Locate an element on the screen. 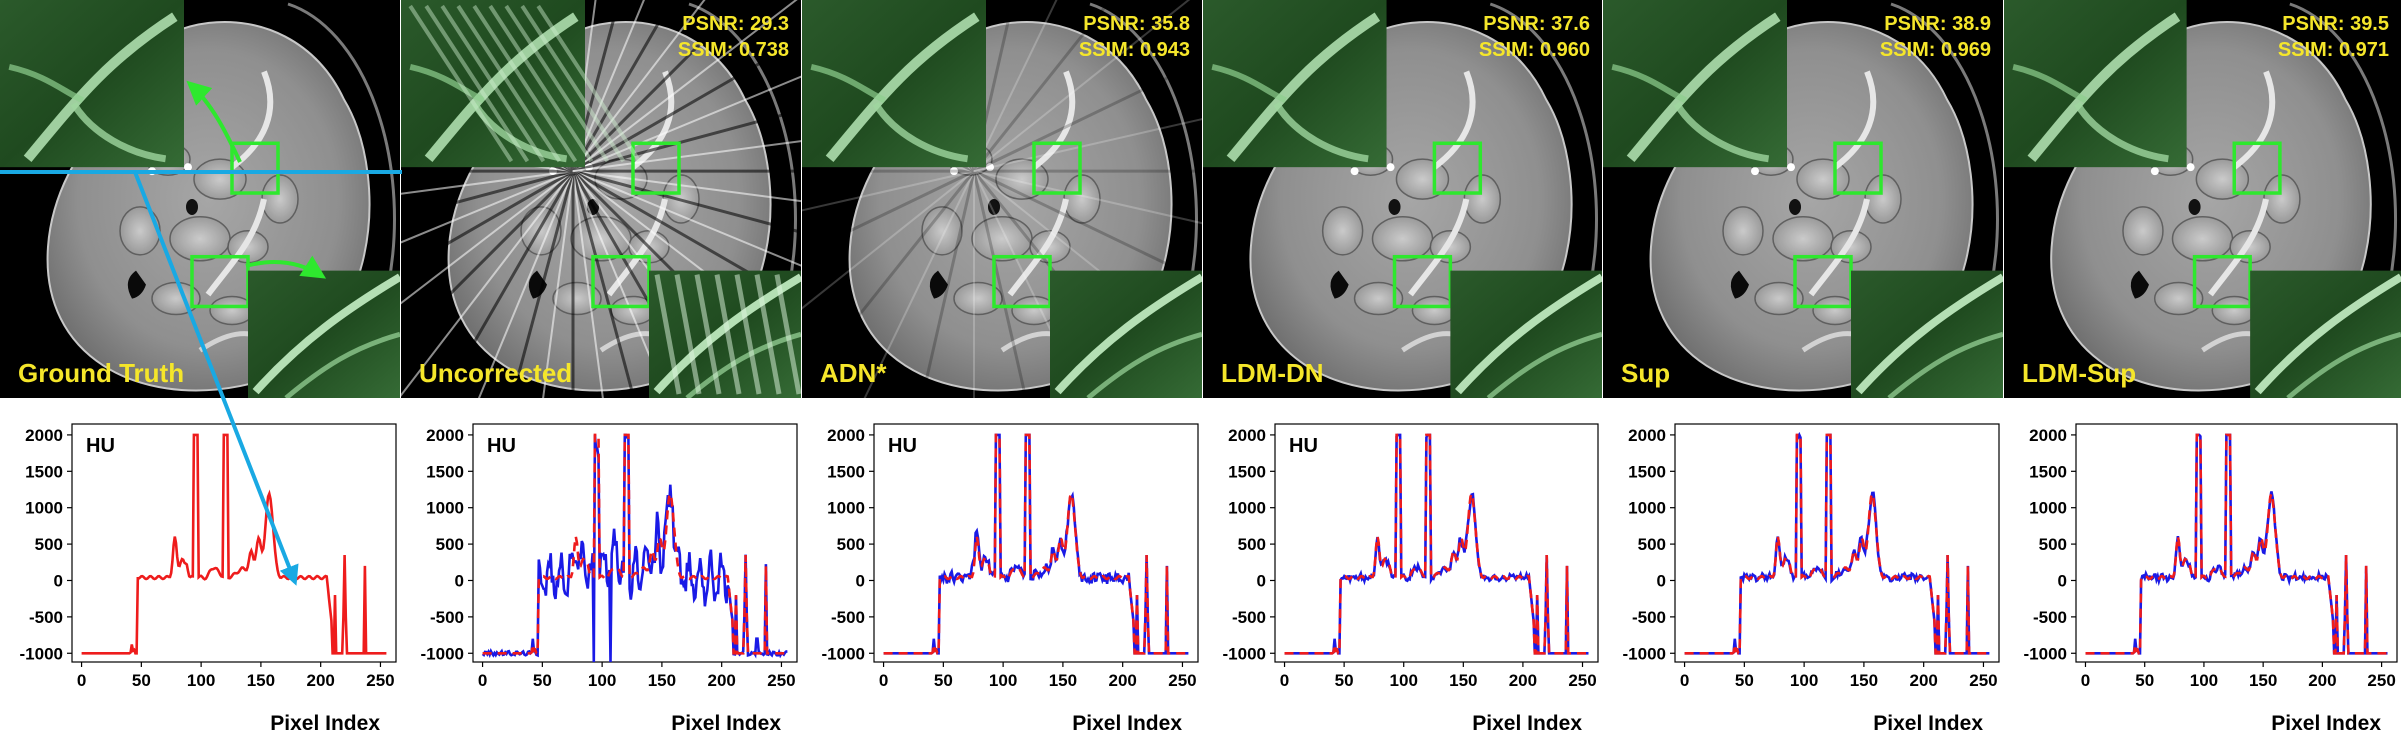 The height and width of the screenshot is (736, 2402). ssim-value: SSIM: 0.738 is located at coordinates (733, 50).